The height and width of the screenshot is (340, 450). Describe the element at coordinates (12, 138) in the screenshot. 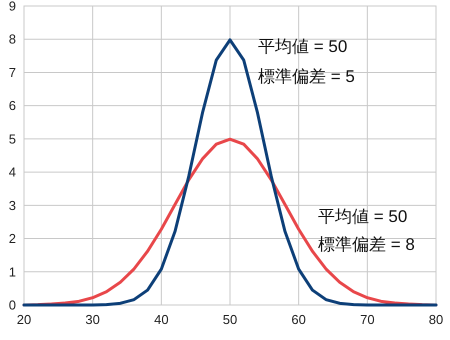

I see `y-tick-label: 5` at that location.